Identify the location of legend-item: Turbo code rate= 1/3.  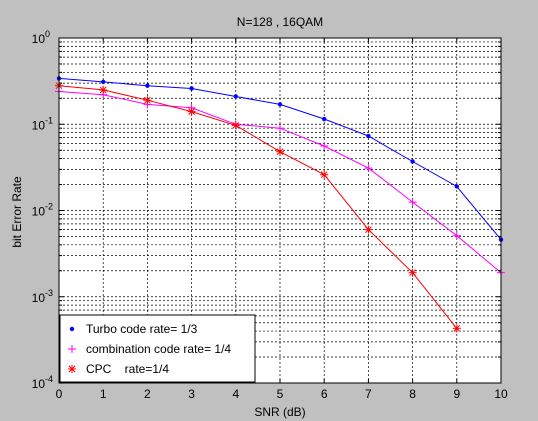
(133, 329).